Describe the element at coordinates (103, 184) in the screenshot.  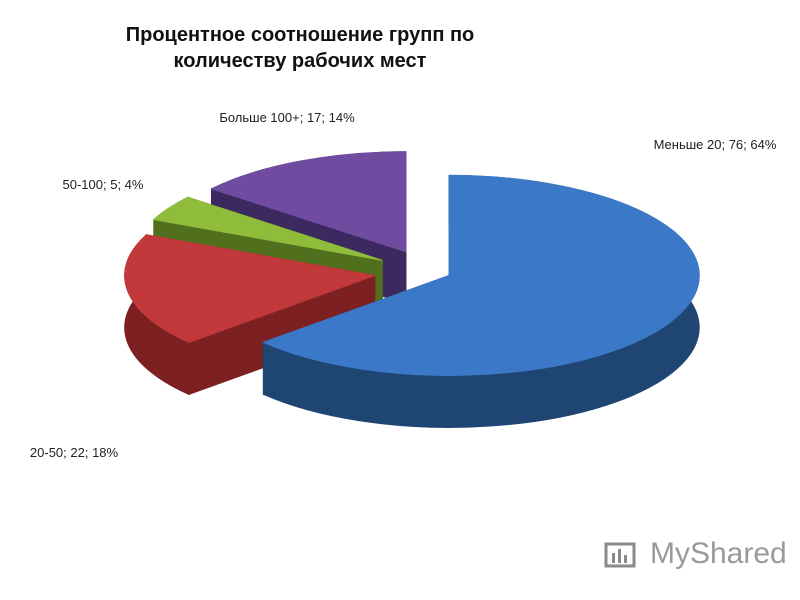
I see `data-label: 50-100; 5; 4%` at that location.